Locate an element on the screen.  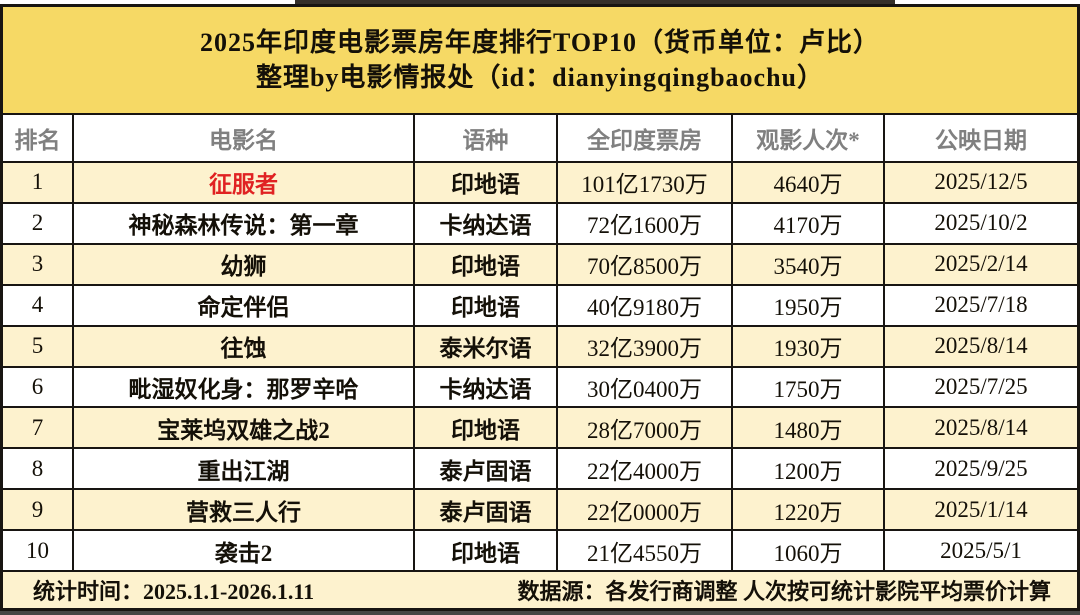
admissions-cell: 1480万 is located at coordinates (809, 428).